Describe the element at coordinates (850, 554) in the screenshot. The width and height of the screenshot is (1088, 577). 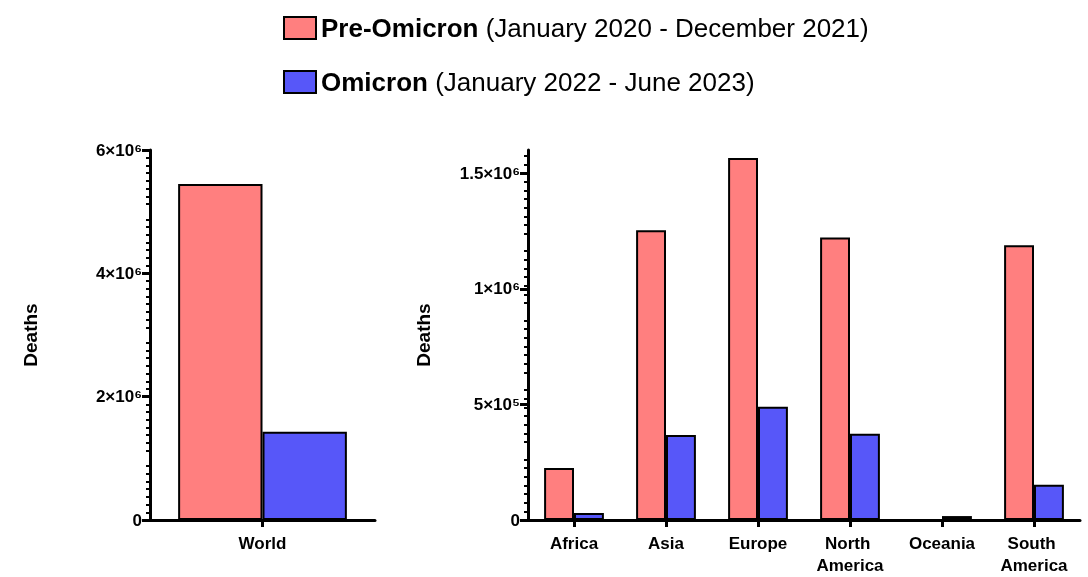
I see `x-tick-label: North America` at that location.